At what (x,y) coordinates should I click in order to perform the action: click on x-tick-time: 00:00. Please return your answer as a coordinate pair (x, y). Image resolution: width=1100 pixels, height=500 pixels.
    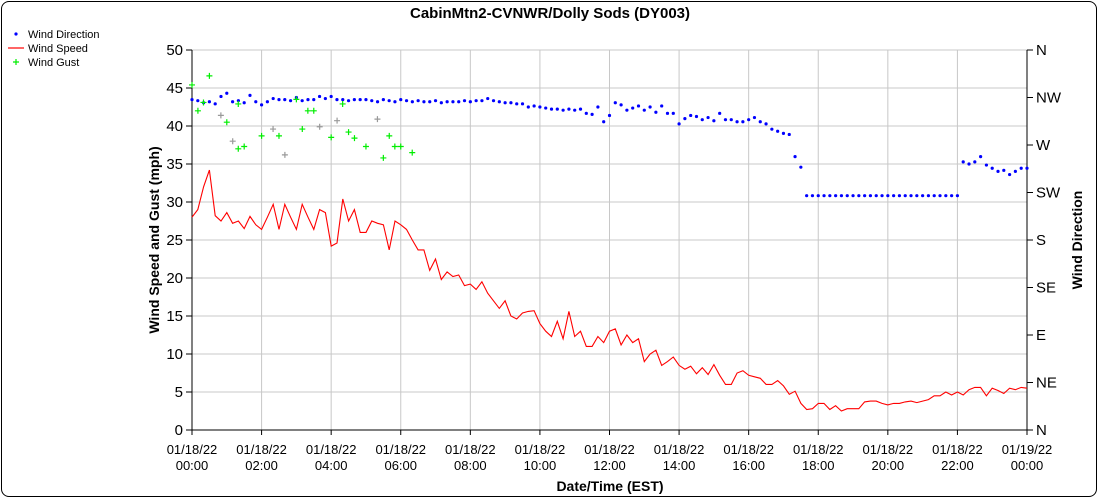
    Looking at the image, I should click on (1027, 465).